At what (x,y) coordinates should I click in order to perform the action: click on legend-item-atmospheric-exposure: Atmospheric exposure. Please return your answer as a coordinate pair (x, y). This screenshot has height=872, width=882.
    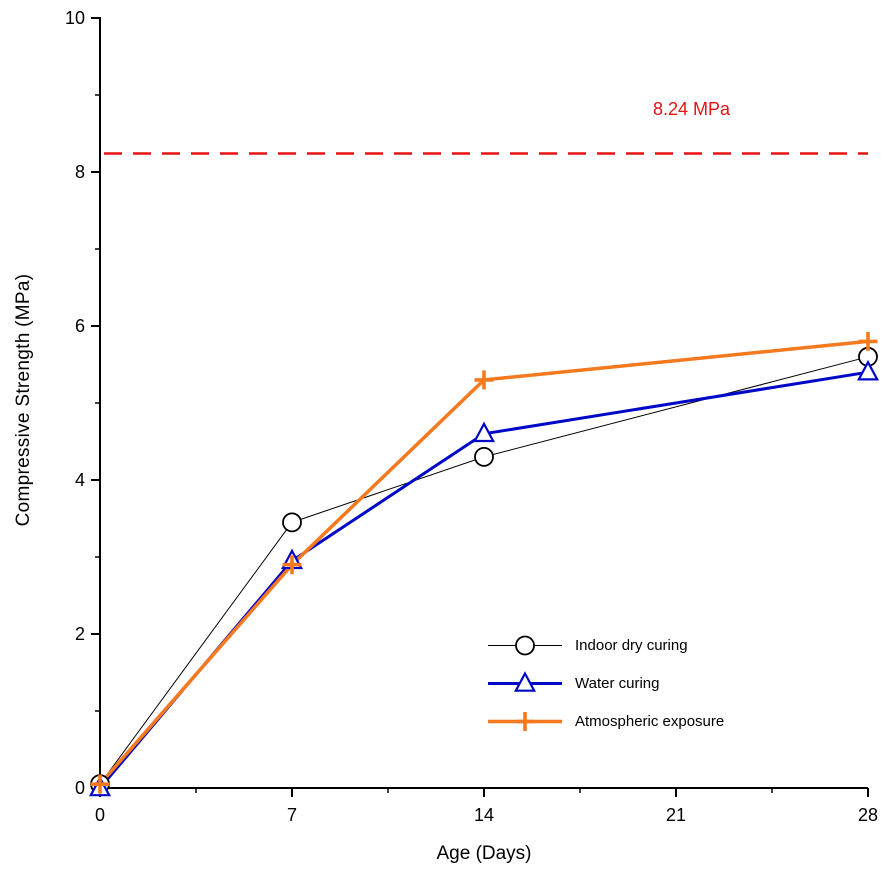
    Looking at the image, I should click on (605, 721).